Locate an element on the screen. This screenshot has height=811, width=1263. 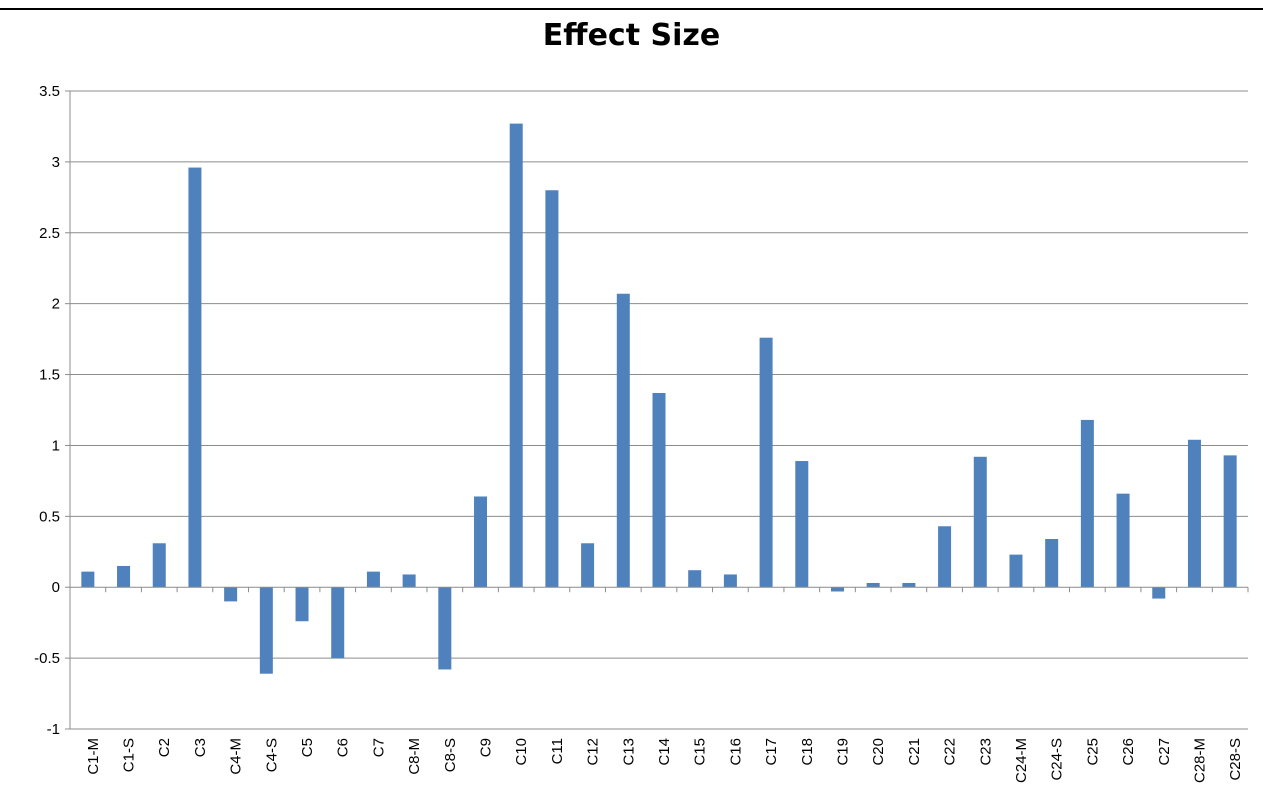
bar-c13 is located at coordinates (623, 440).